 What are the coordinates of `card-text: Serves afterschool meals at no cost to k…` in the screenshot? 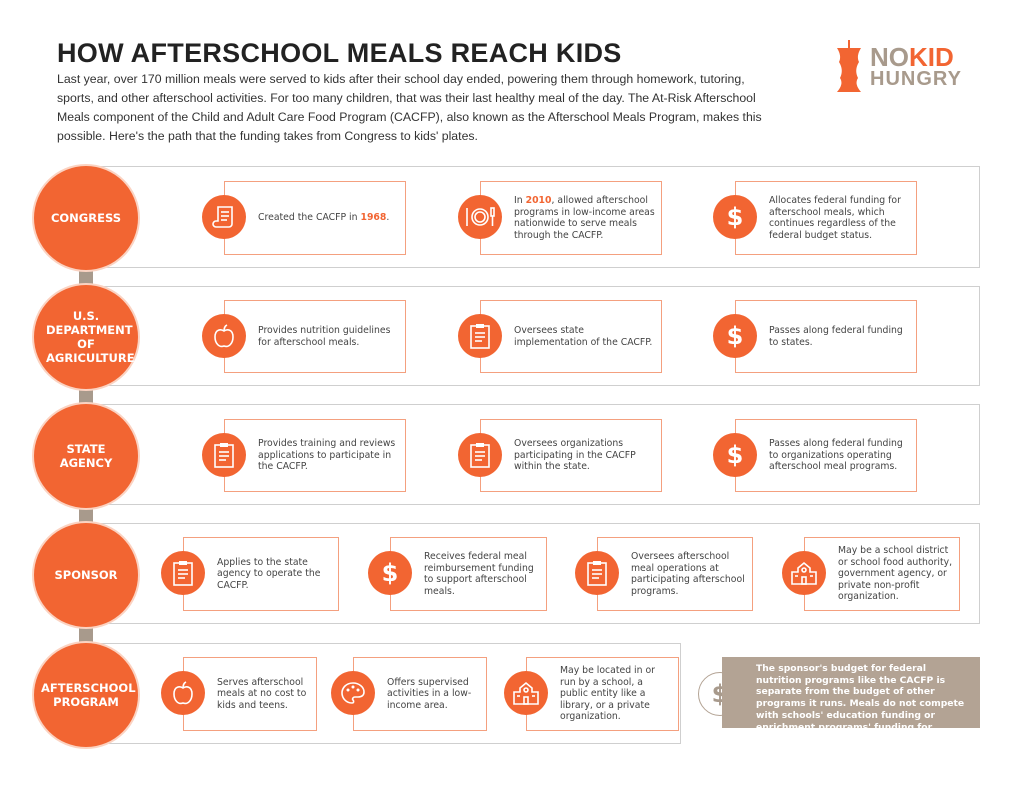 It's located at (263, 694).